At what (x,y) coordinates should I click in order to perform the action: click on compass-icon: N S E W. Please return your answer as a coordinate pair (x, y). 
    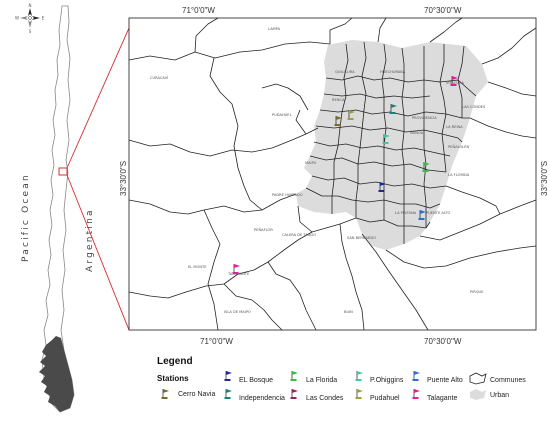
    Looking at the image, I should click on (30, 18).